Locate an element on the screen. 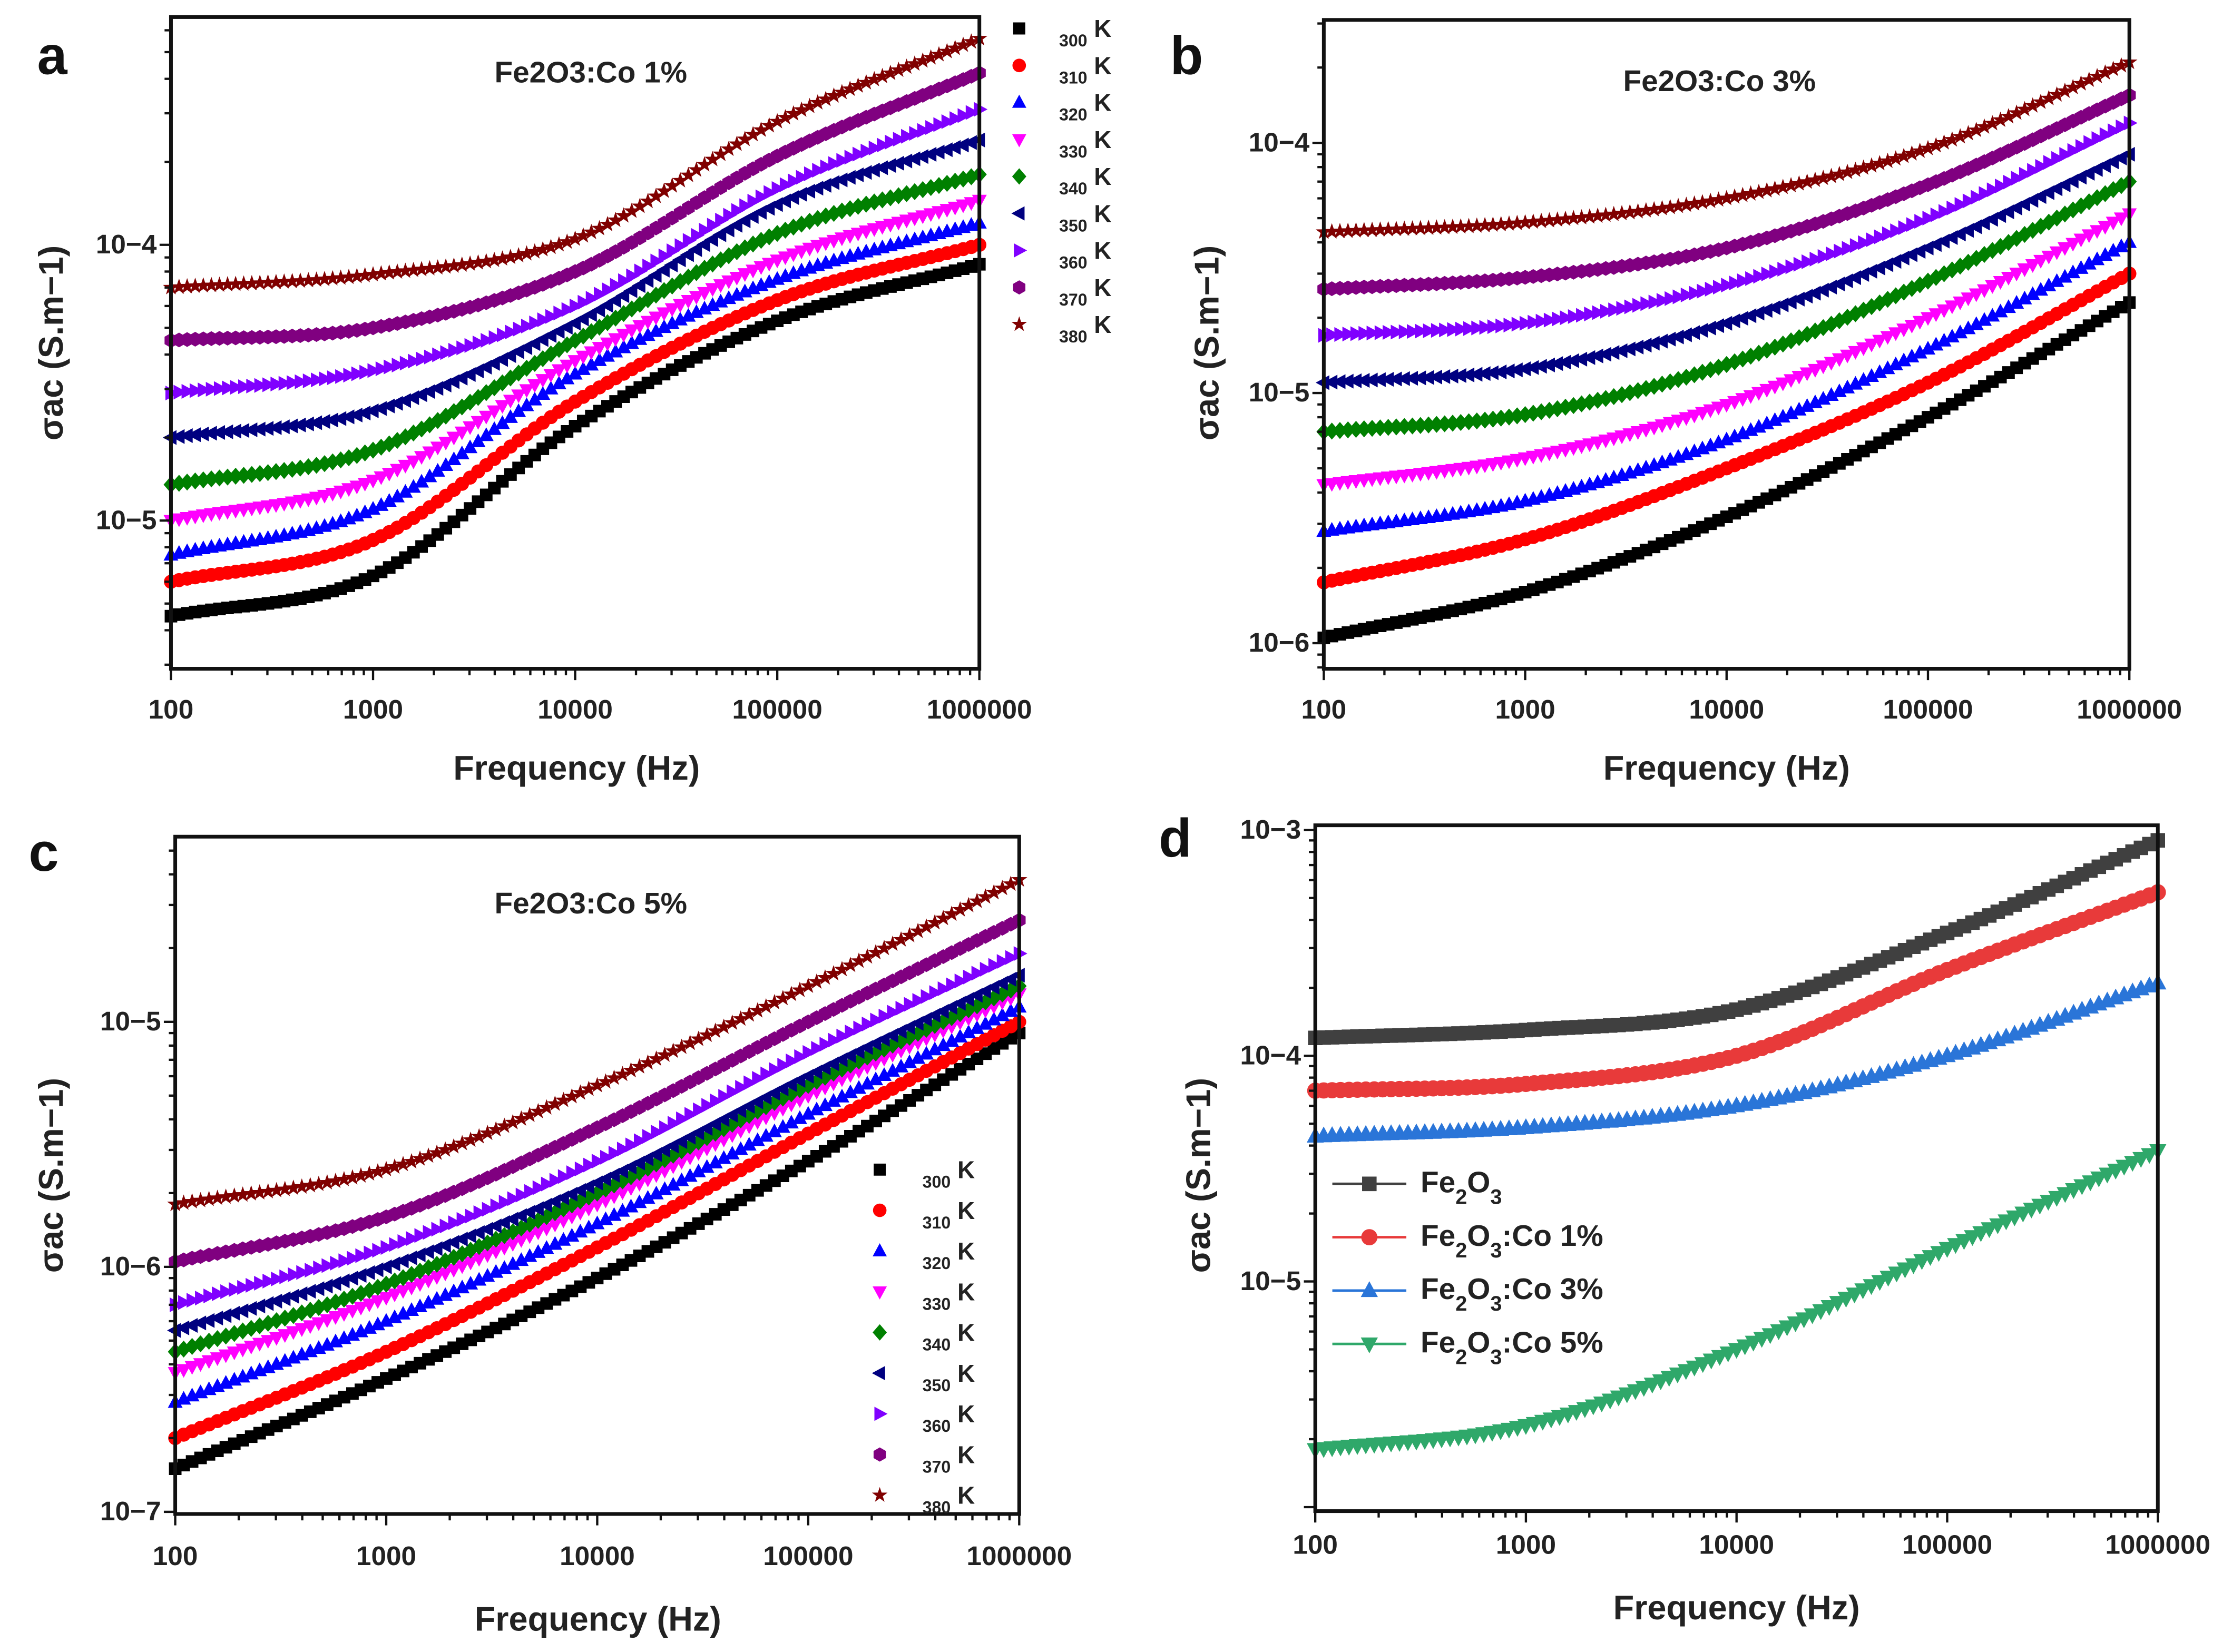 The image size is (2232, 1652). y-axis-label: σac (S.m−1) is located at coordinates (51, 1176).